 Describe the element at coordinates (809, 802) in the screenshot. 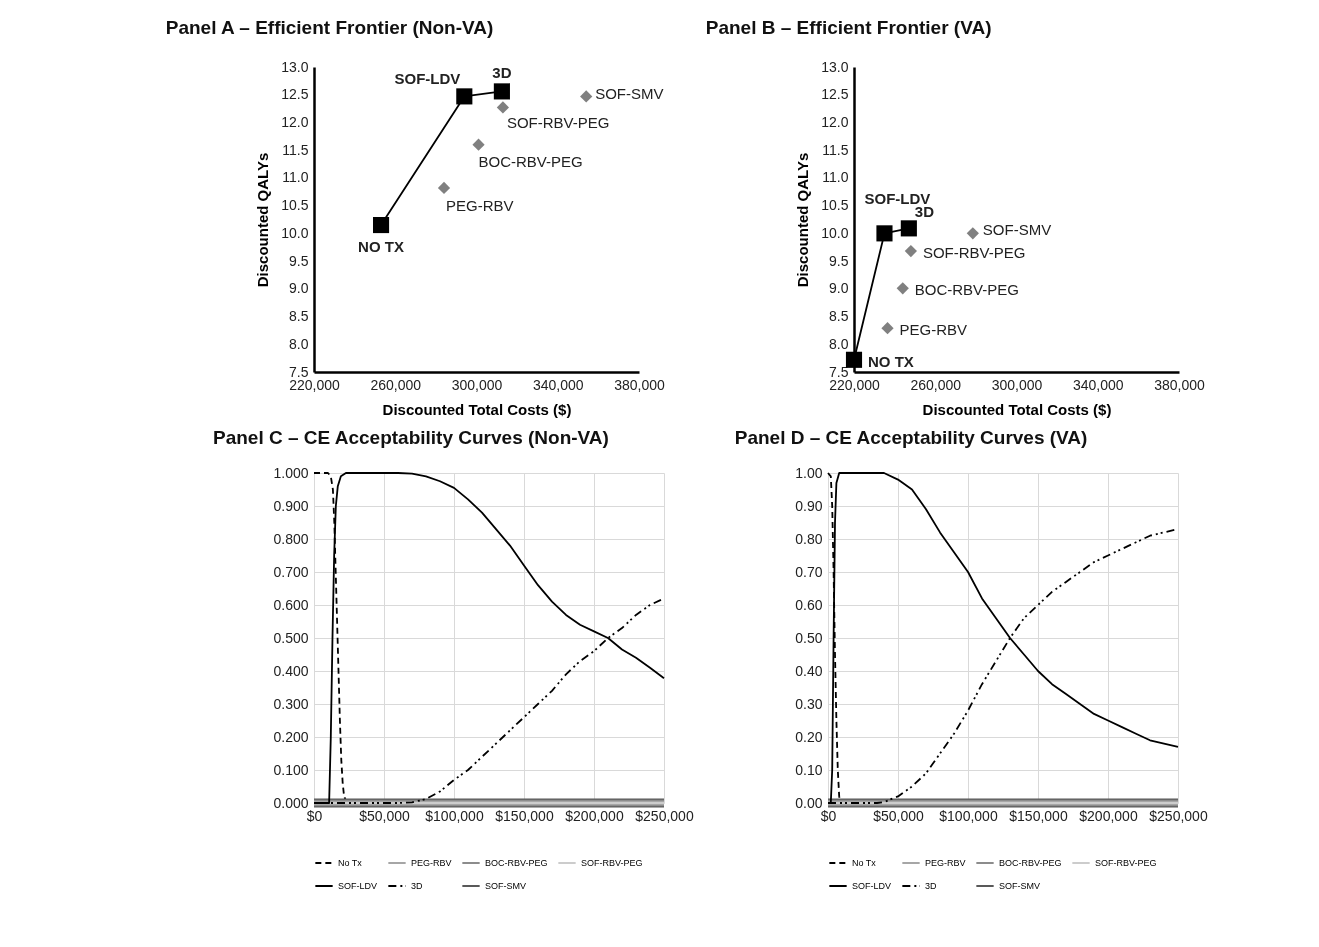

I see `y-tick-label: 0.00` at that location.